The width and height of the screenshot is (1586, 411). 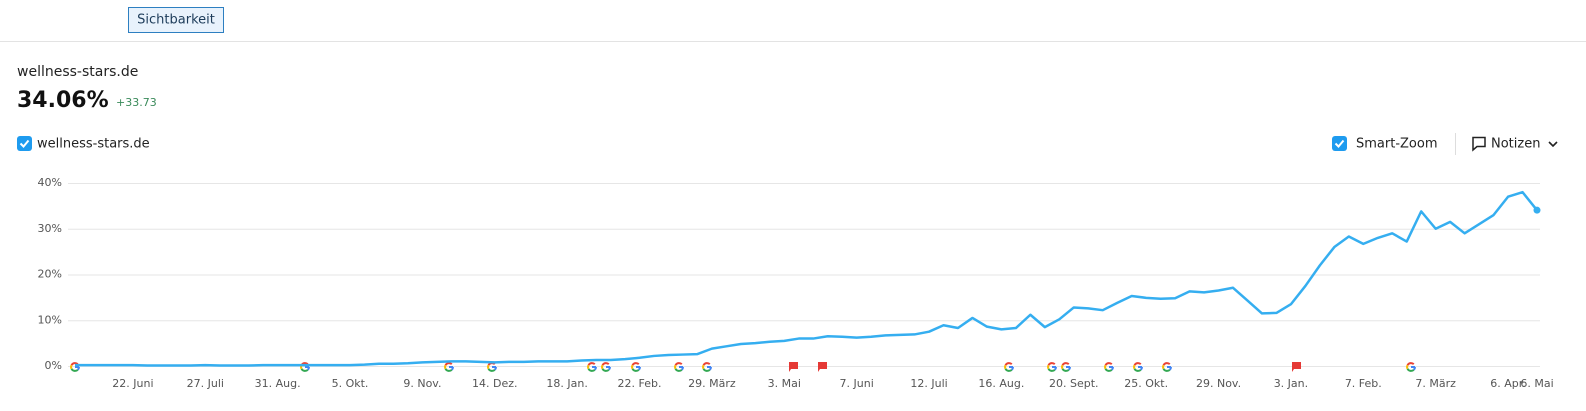 What do you see at coordinates (53, 365) in the screenshot?
I see `y-tick-label: 0%` at bounding box center [53, 365].